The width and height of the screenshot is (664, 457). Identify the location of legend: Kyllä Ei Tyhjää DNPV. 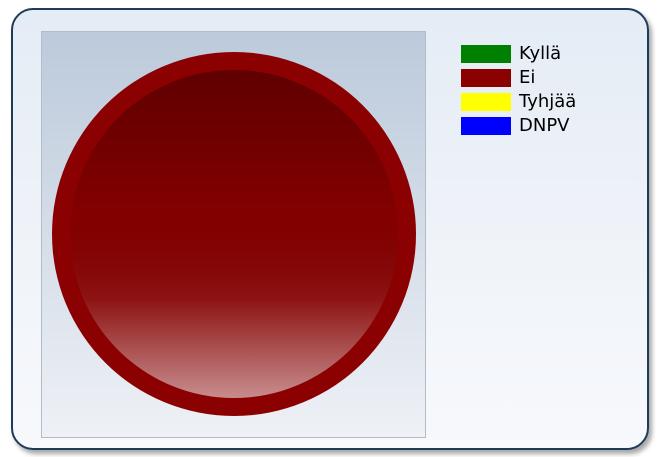
(536, 90).